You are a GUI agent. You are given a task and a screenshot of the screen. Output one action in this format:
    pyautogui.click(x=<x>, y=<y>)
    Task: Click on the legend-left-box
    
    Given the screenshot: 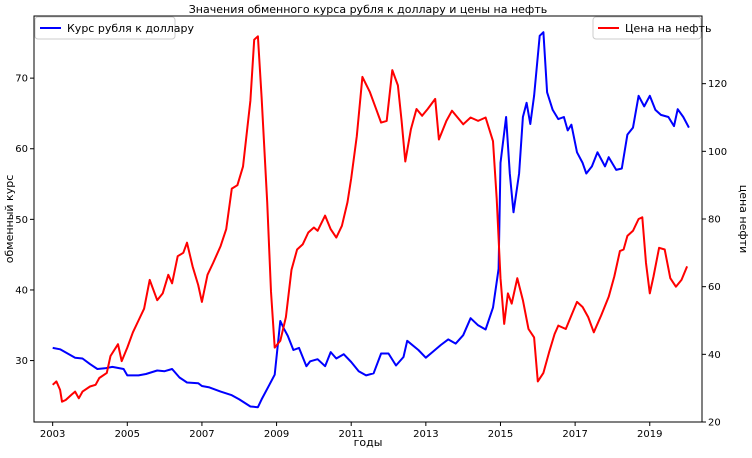 What is the action you would take?
    pyautogui.click(x=105, y=28)
    